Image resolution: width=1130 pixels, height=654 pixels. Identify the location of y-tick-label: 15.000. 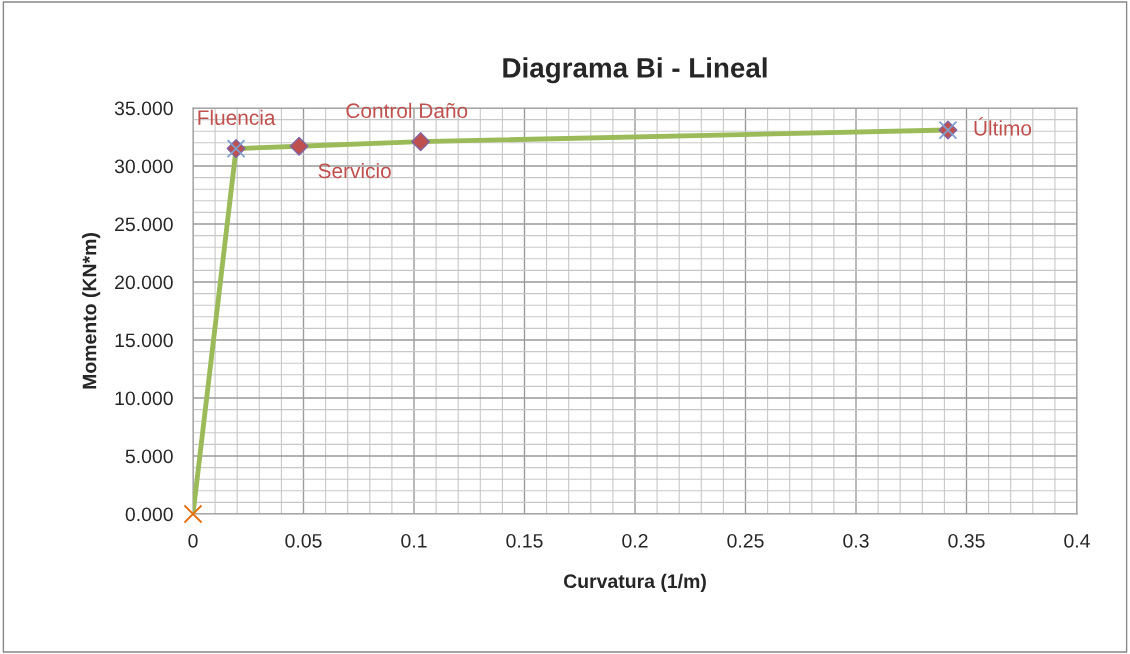
(144, 340).